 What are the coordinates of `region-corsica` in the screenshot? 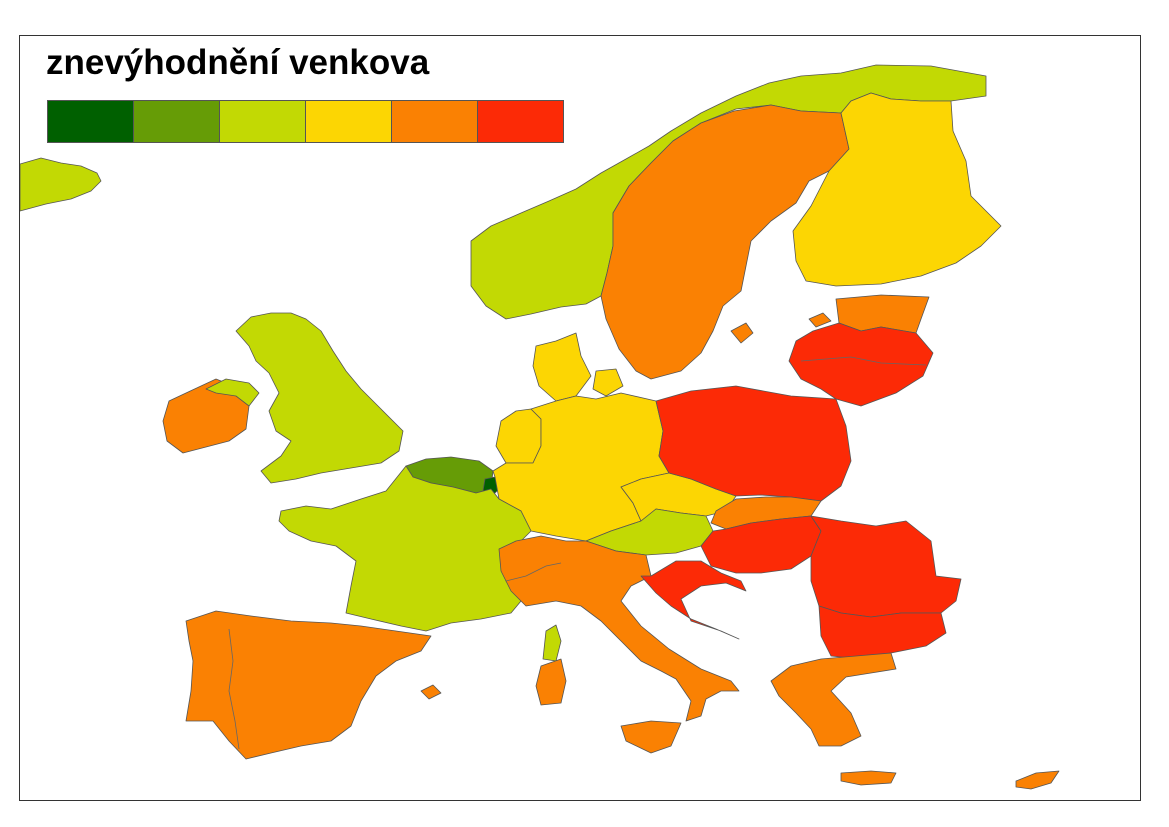 It's located at (552, 643).